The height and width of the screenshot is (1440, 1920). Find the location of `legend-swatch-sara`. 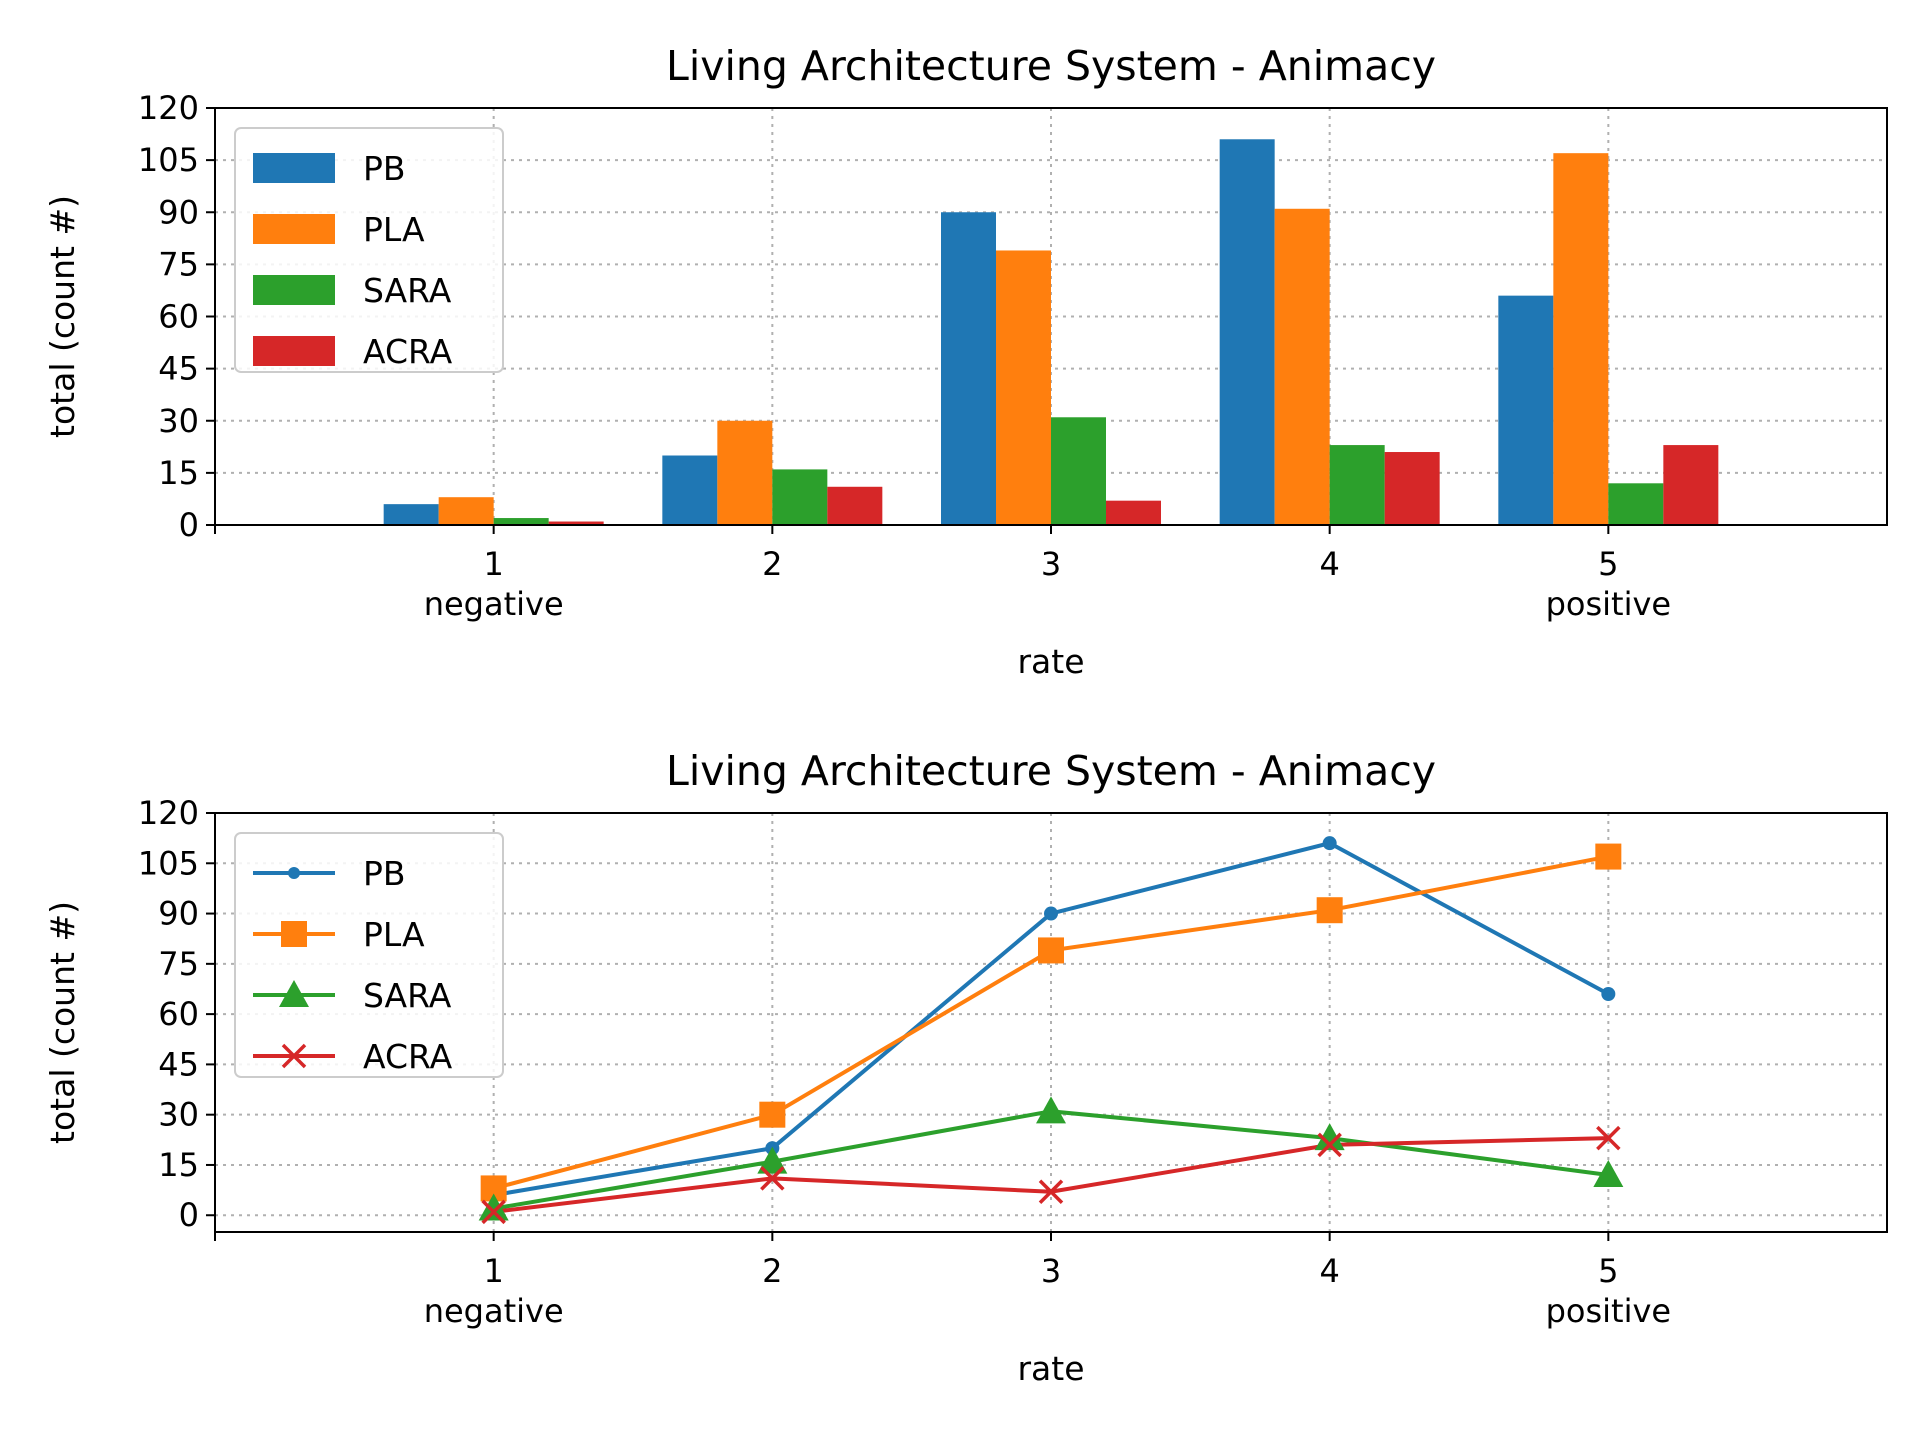

legend-swatch-sara is located at coordinates (294, 290).